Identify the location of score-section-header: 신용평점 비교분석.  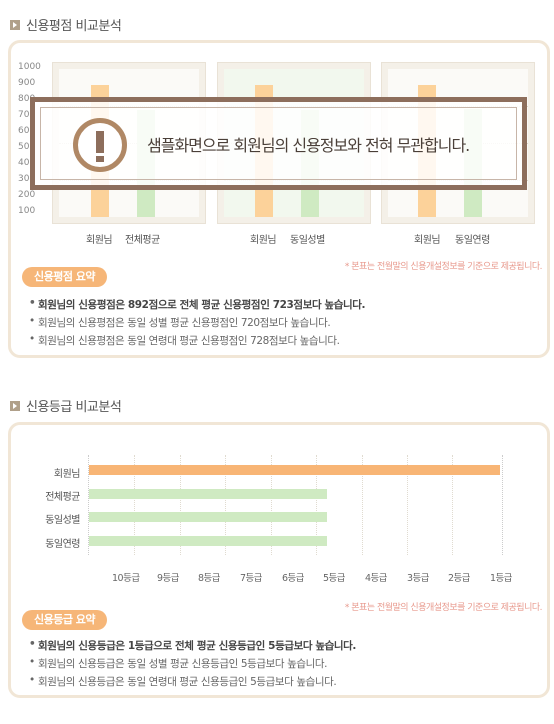
(66, 24).